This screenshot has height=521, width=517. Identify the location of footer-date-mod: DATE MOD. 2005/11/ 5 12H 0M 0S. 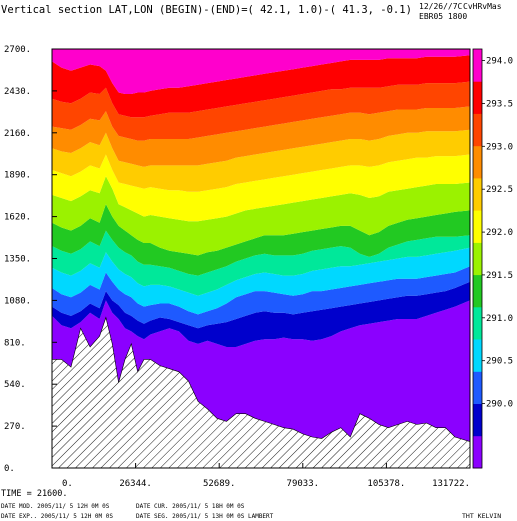
(55, 506).